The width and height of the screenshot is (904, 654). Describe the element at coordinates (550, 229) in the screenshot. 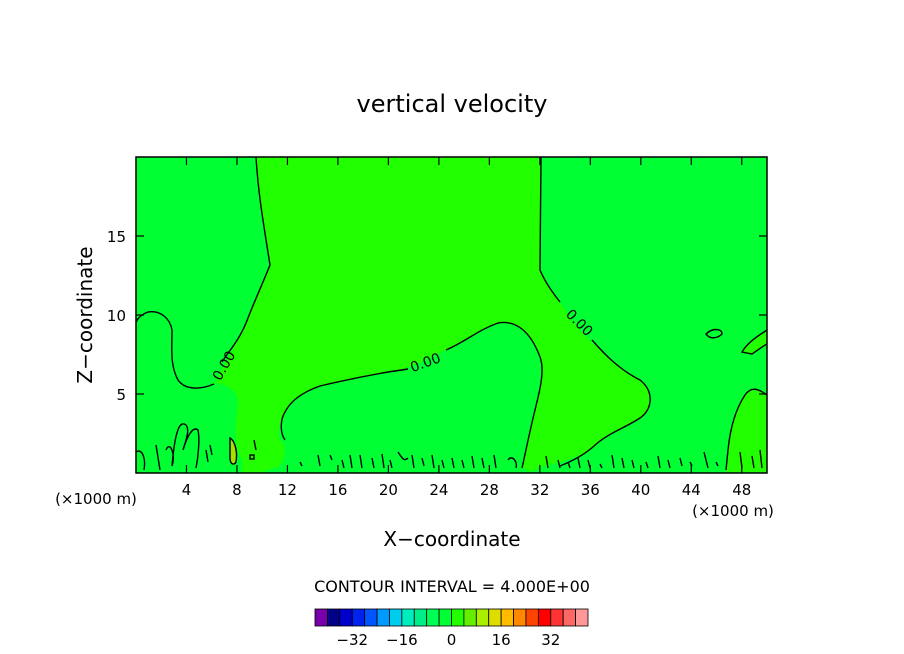

I see `contour-right-upper` at that location.